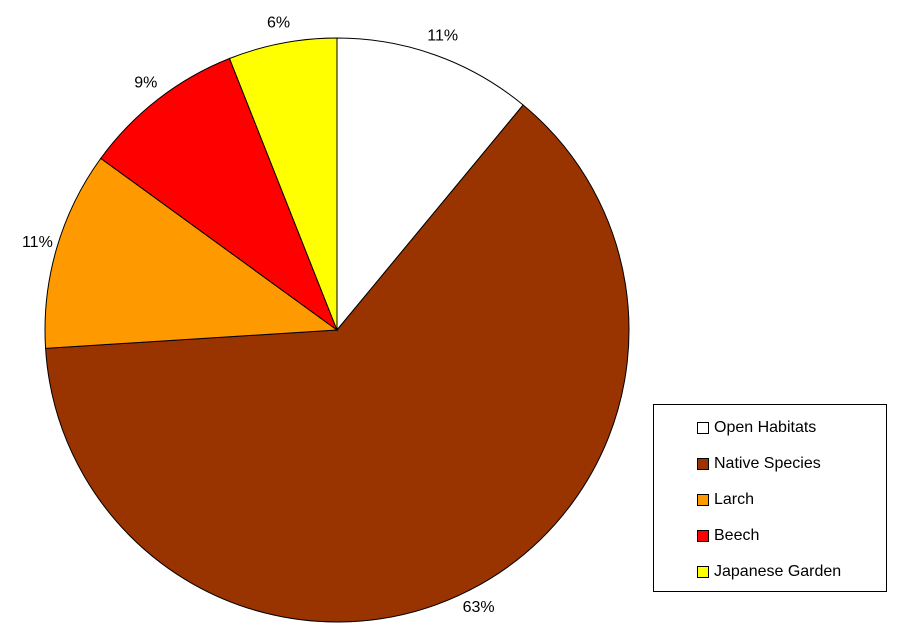 The width and height of the screenshot is (899, 631). What do you see at coordinates (145, 83) in the screenshot?
I see `pie-label-beech: 9%` at bounding box center [145, 83].